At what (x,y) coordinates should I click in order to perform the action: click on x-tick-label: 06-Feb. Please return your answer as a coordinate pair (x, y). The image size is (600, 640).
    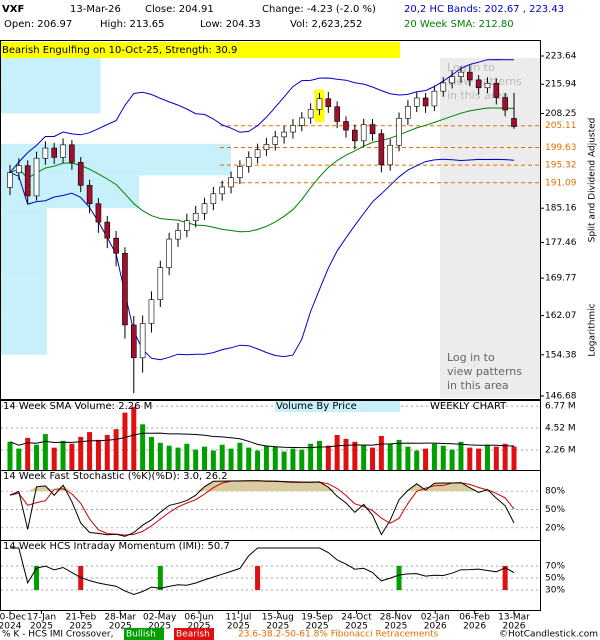
    Looking at the image, I should click on (474, 618).